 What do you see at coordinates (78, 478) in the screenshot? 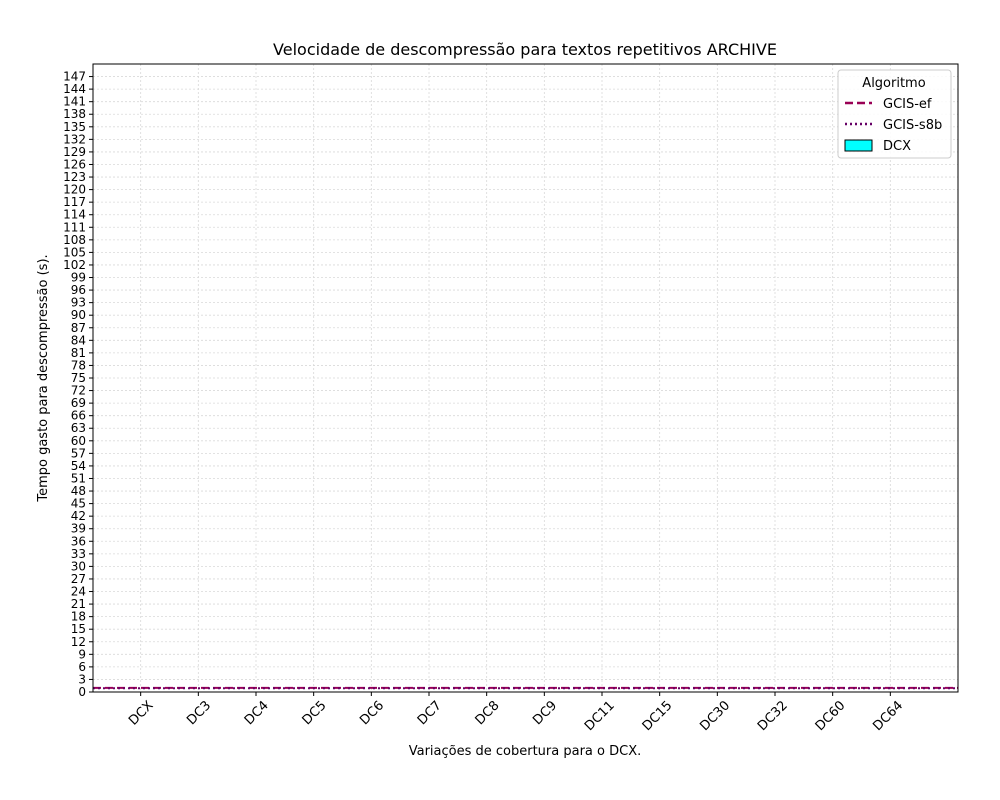
I see `y-tick-label: 51` at bounding box center [78, 478].